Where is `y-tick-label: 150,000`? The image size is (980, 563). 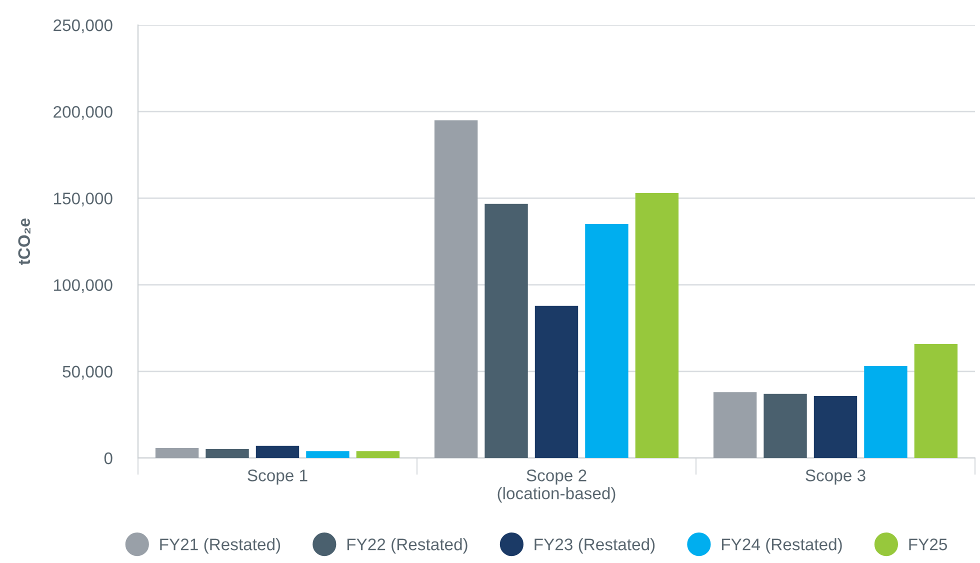
y-tick-label: 150,000 is located at coordinates (83, 199).